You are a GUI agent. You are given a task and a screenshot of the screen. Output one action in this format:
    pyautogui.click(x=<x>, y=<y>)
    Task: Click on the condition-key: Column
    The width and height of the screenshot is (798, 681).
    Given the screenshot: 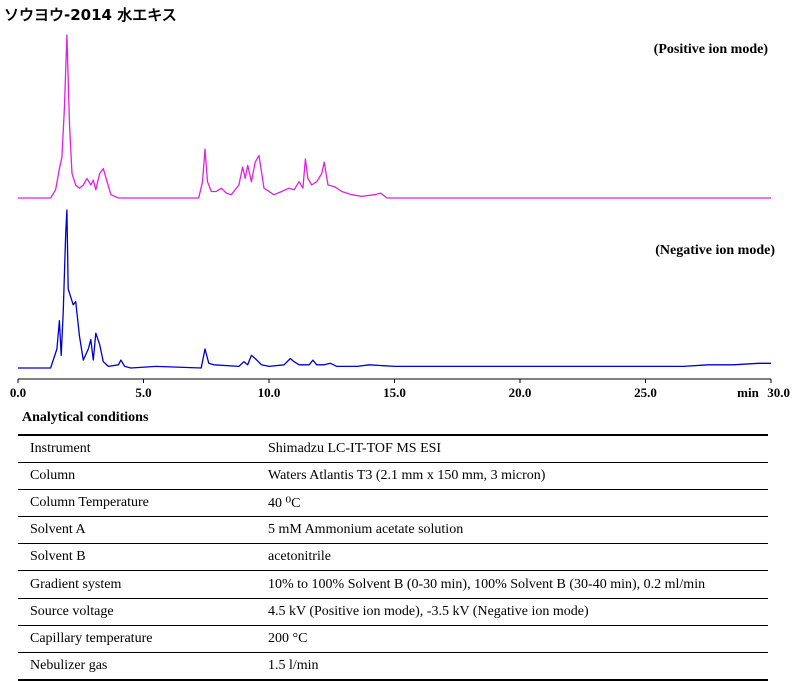 What is the action you would take?
    pyautogui.click(x=143, y=476)
    